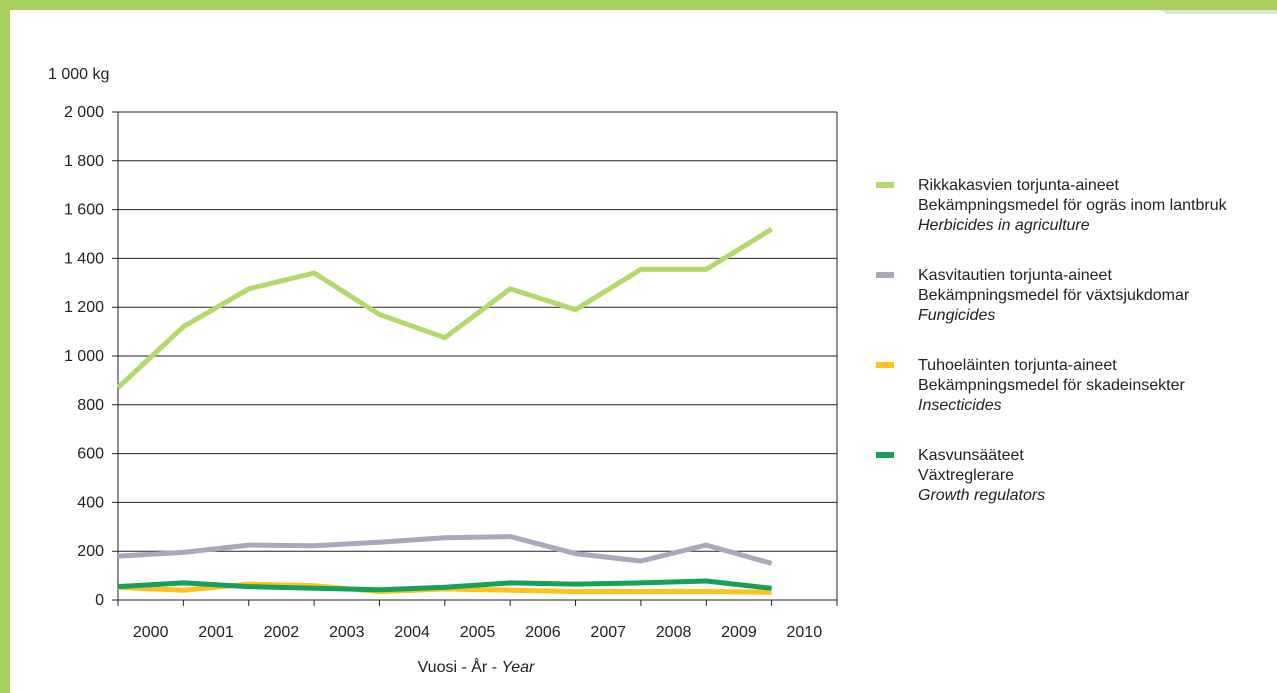  I want to click on y-tick-label: 0, so click(99, 600).